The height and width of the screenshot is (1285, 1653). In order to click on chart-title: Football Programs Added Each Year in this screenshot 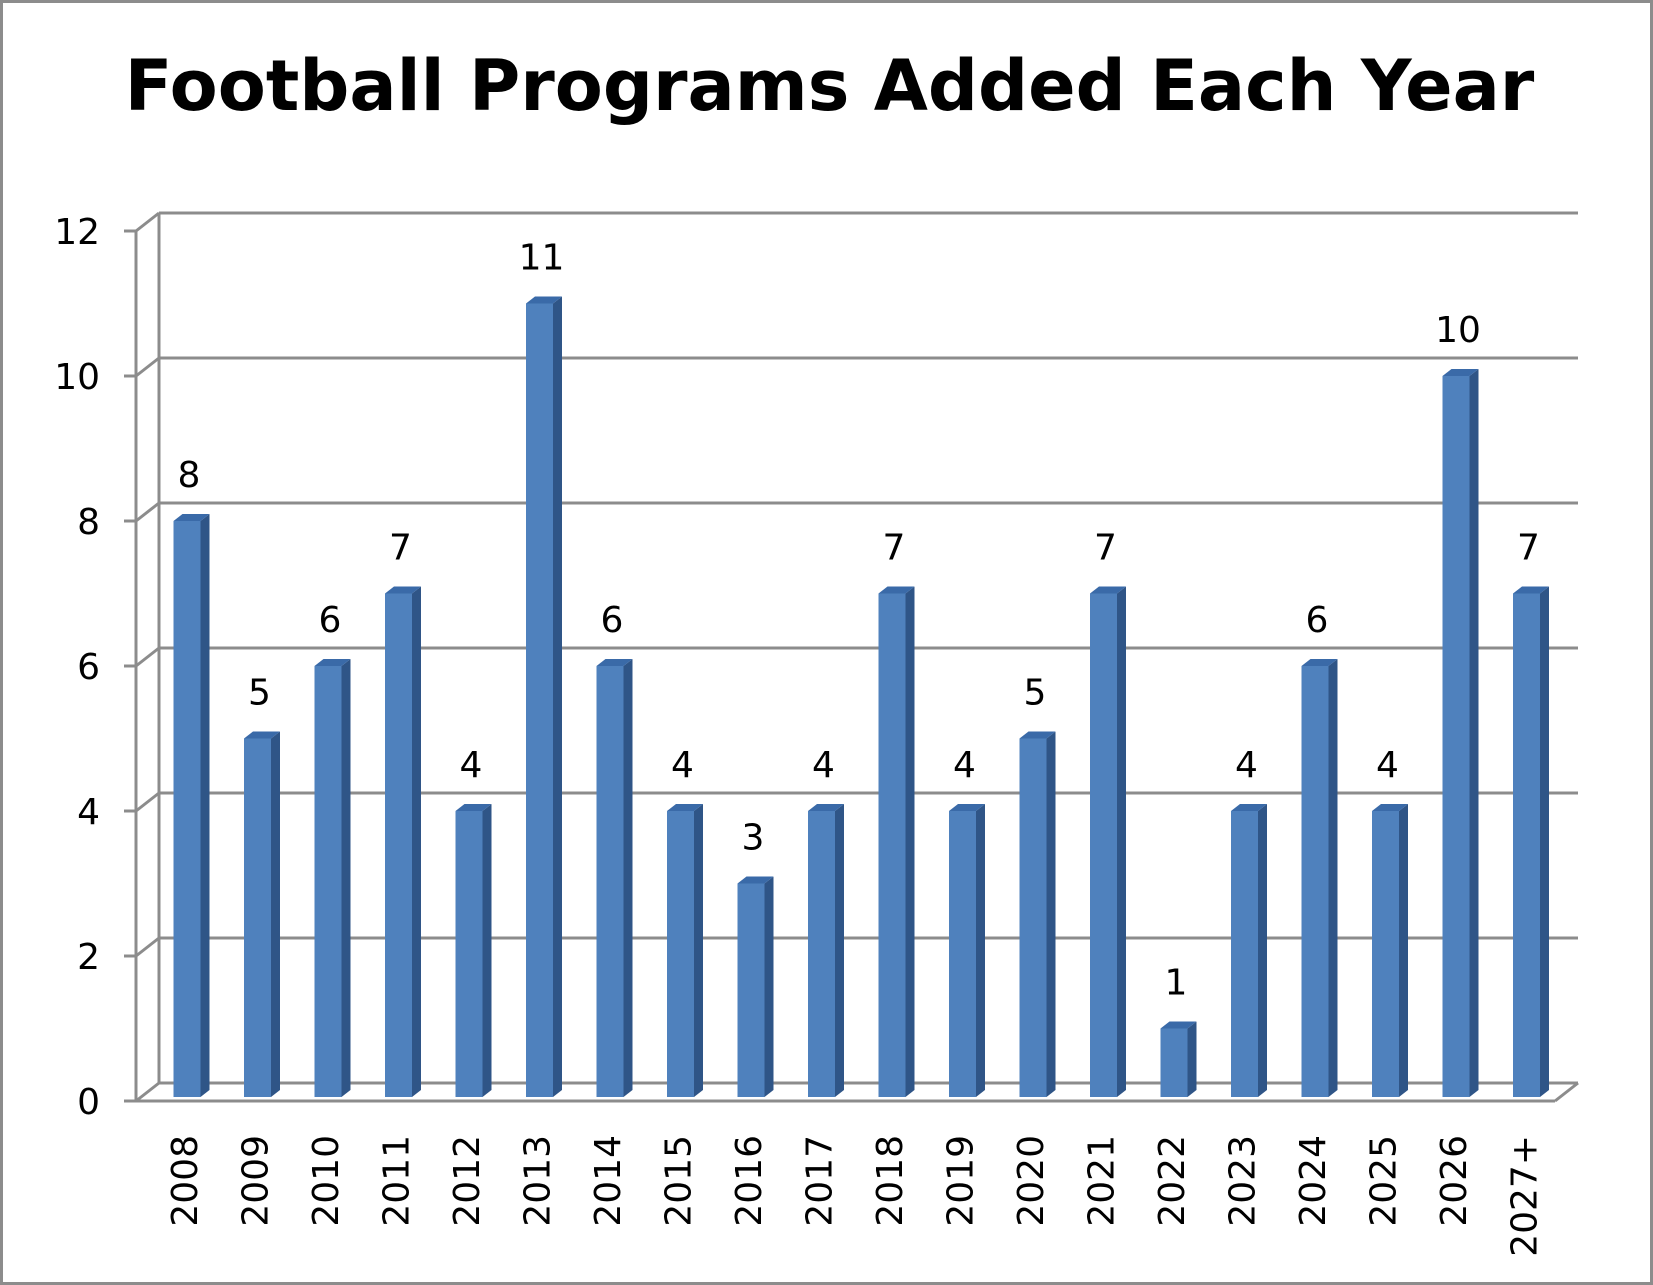, I will do `click(829, 86)`.